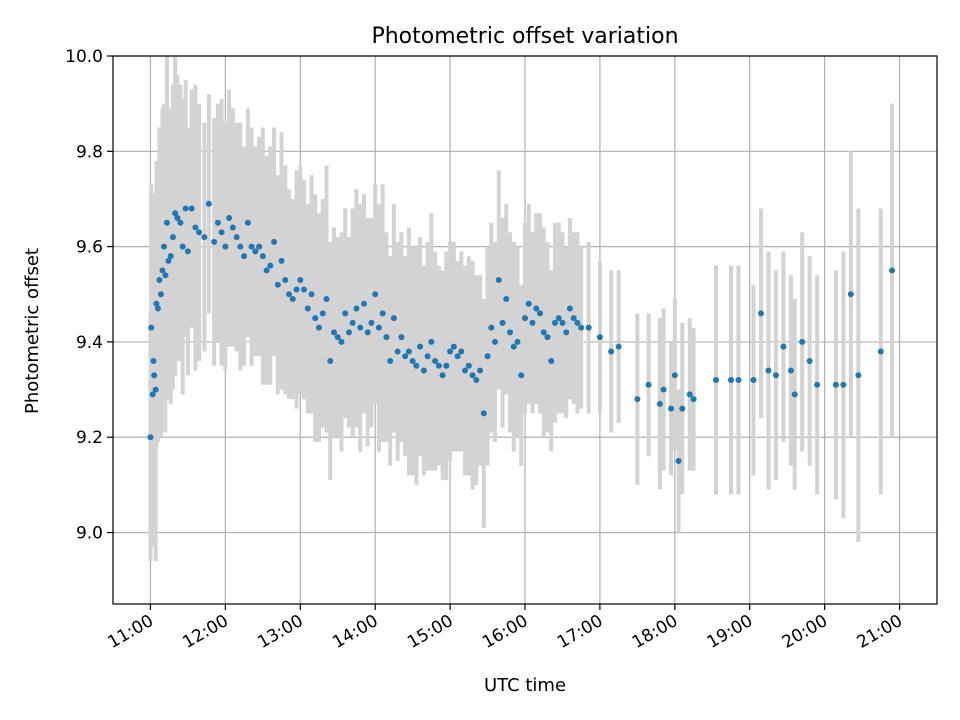 This screenshot has width=960, height=720. Describe the element at coordinates (525, 685) in the screenshot. I see `x-axis-title: UTC time` at that location.